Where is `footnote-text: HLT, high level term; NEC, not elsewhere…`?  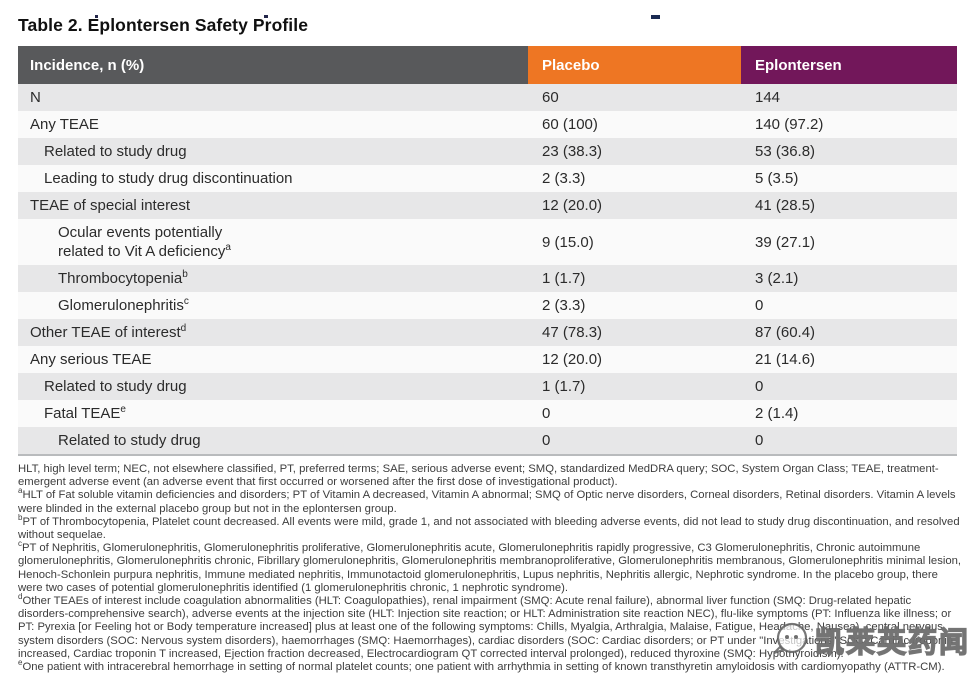
footnote-text: HLT, high level term; NEC, not elsewhere… is located at coordinates (478, 476).